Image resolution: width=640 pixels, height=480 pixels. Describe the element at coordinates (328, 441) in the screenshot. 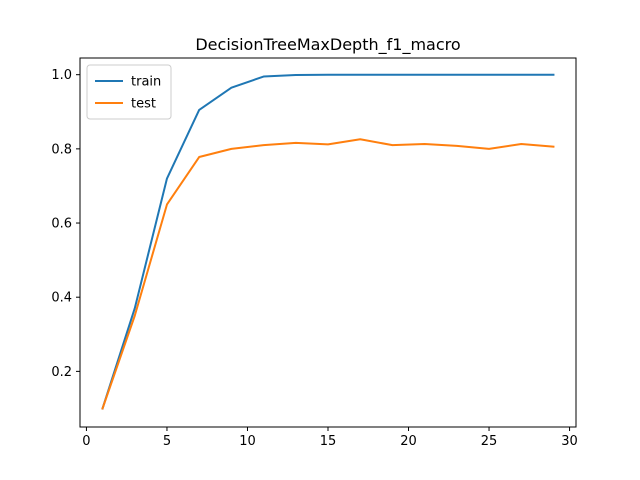

I see `x-tick-label: 15` at that location.